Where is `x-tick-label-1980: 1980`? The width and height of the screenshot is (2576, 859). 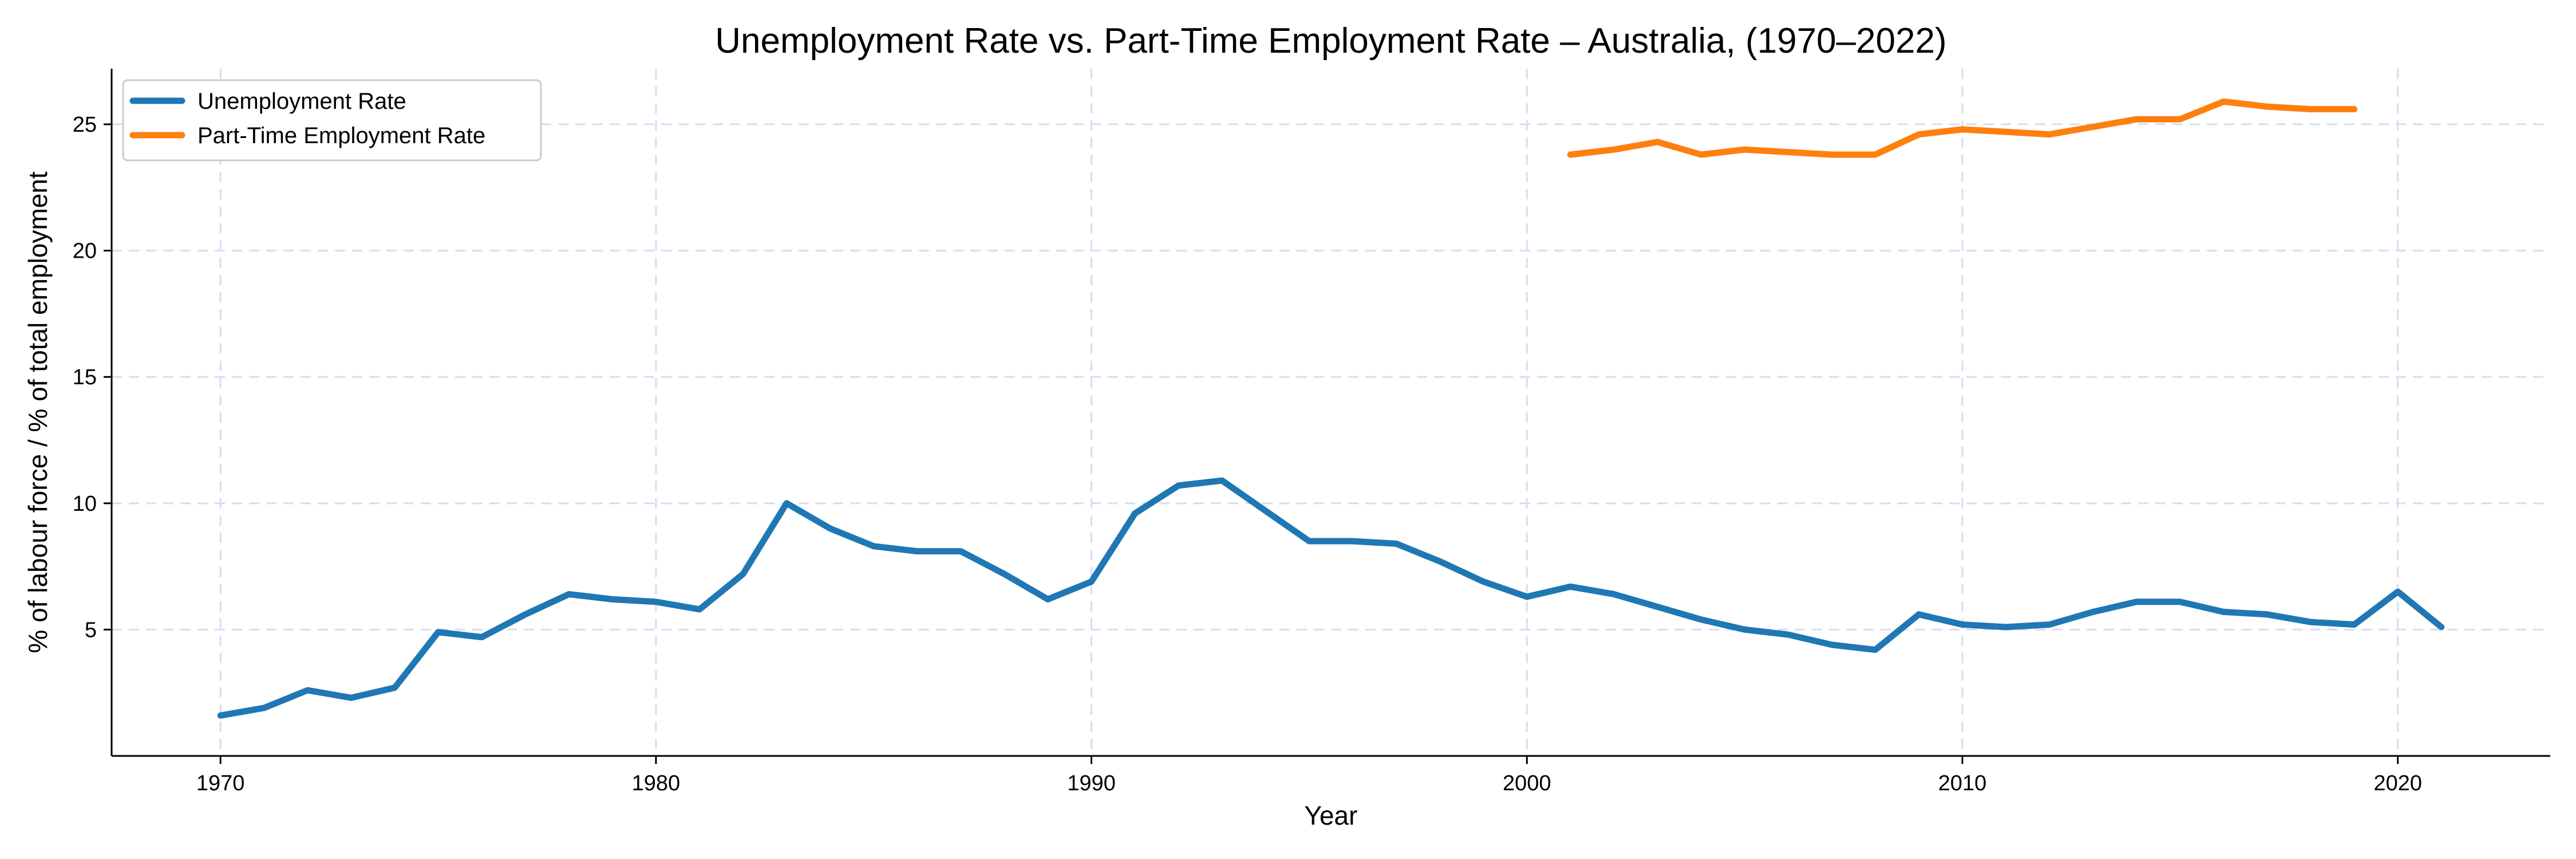 x-tick-label-1980: 1980 is located at coordinates (656, 783).